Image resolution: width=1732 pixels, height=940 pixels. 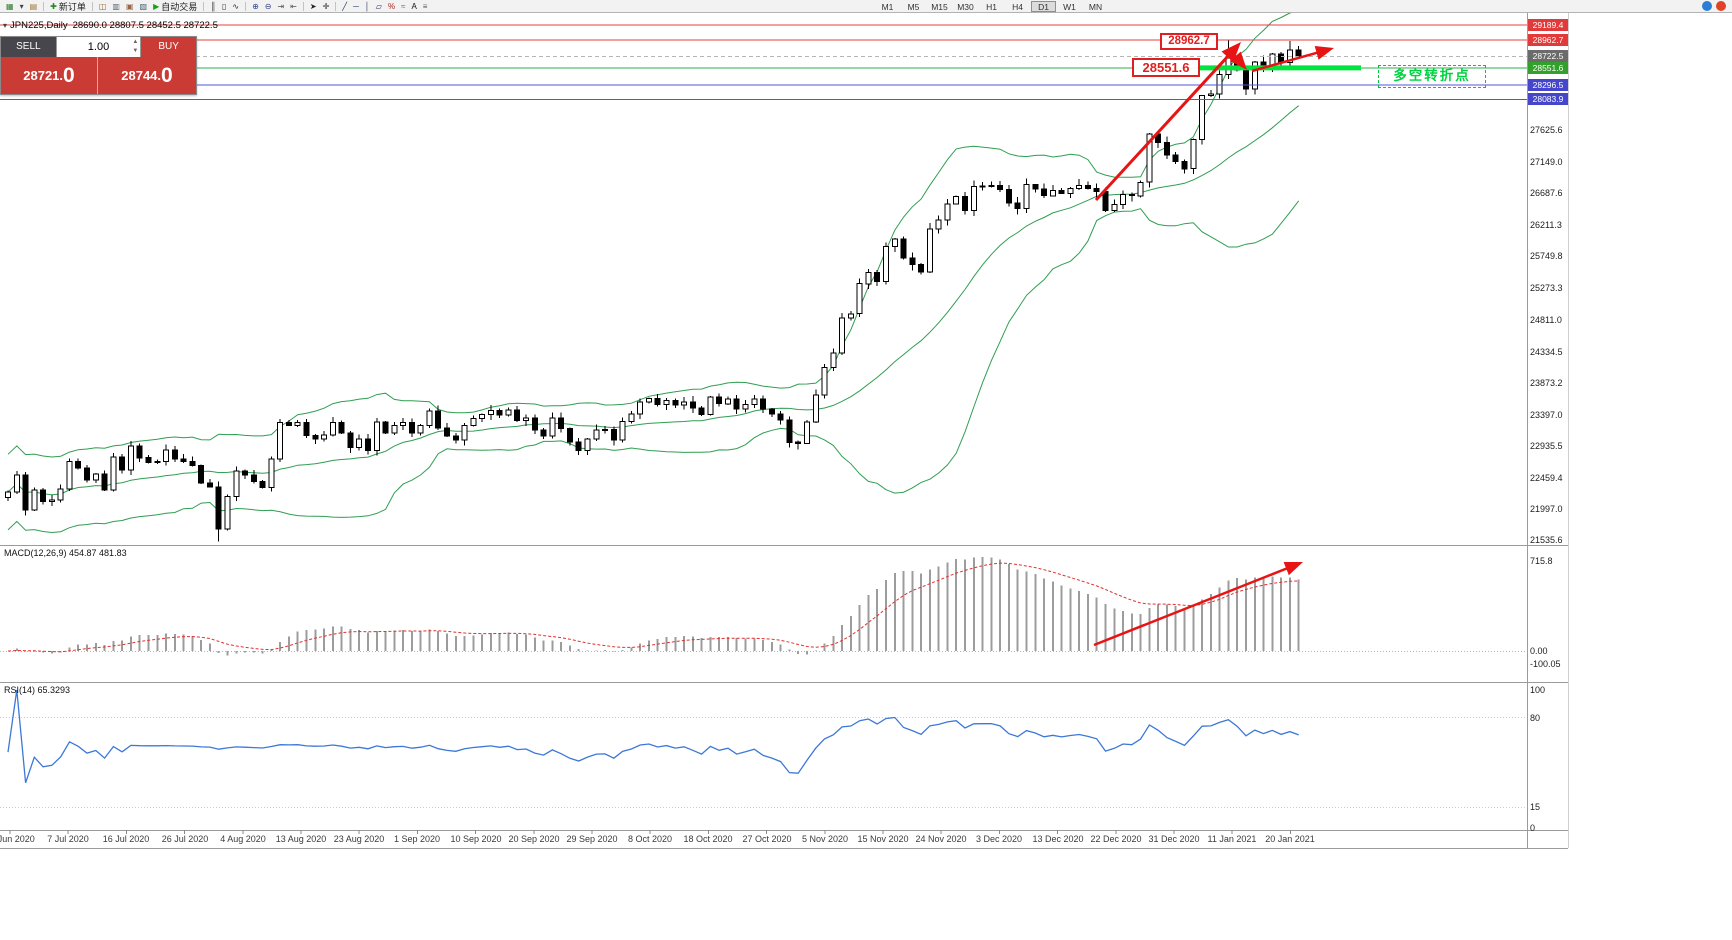 I want to click on zoom-out-icon: ⊖, so click(x=268, y=6).